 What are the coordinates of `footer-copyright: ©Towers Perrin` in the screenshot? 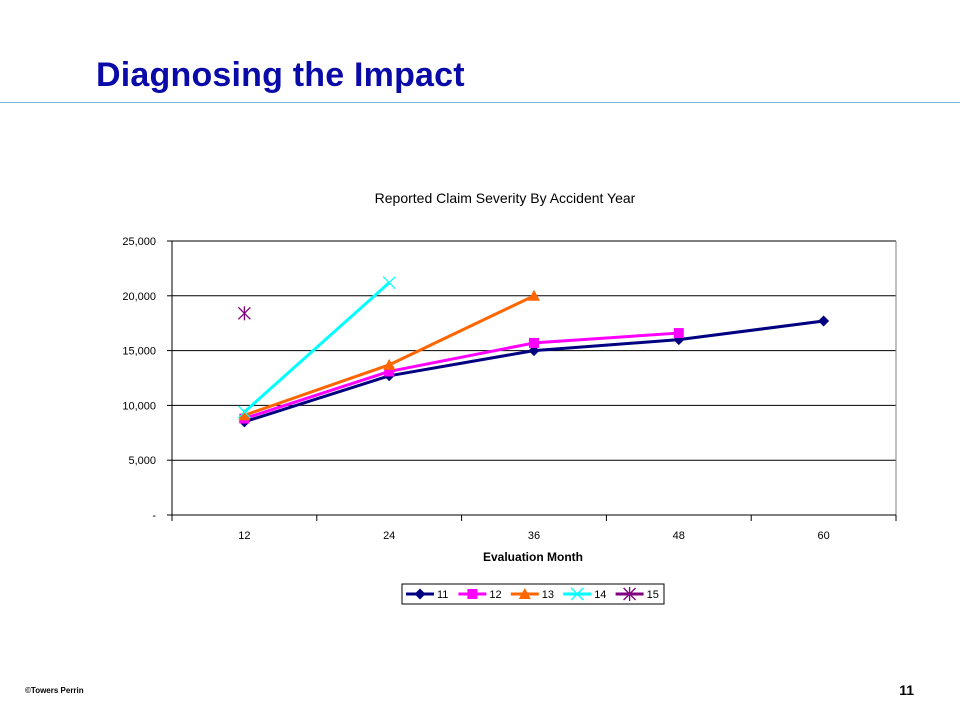 It's located at (54, 690).